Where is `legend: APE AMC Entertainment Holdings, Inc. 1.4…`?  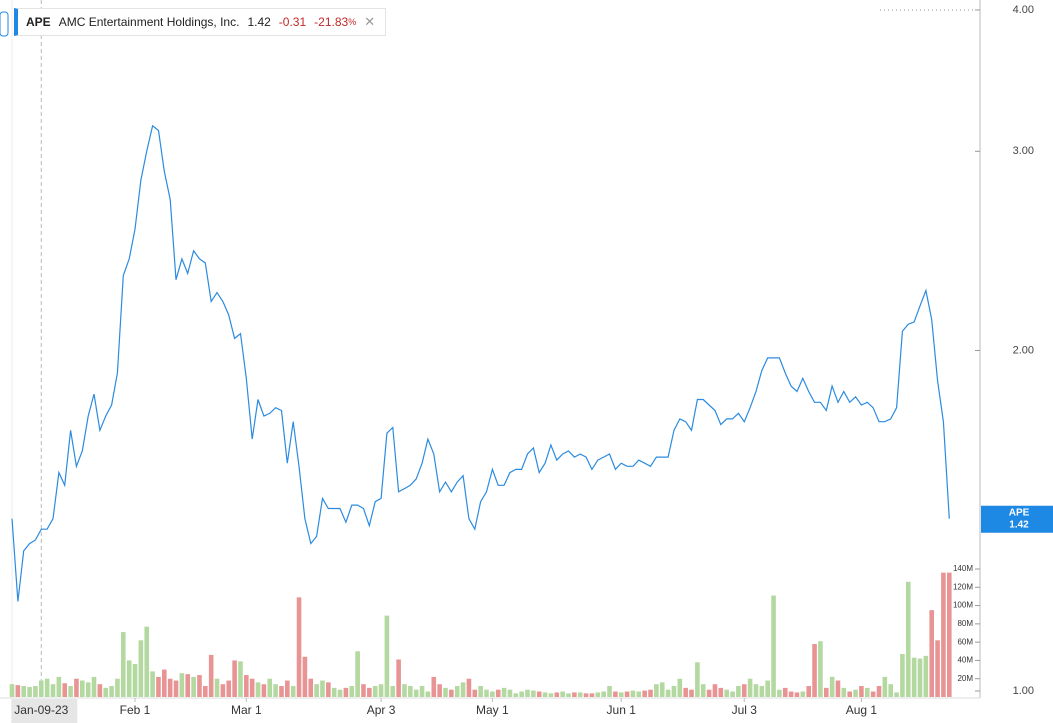
legend: APE AMC Entertainment Holdings, Inc. 1.4… is located at coordinates (200, 22).